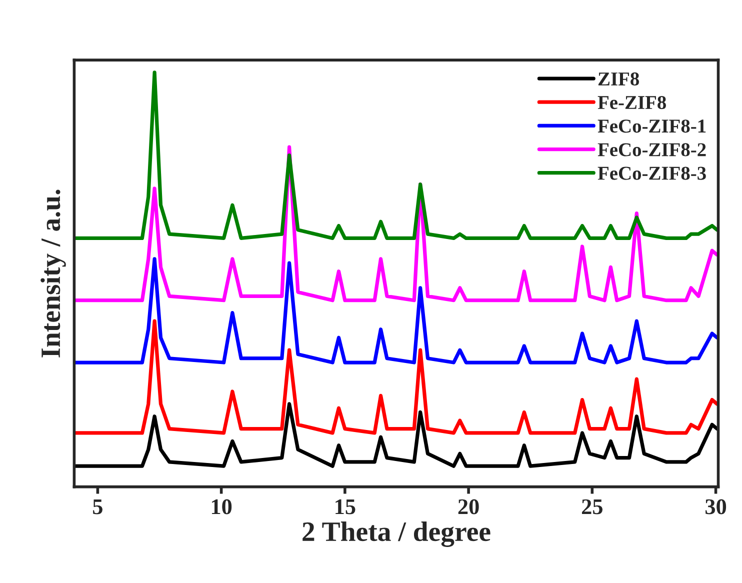 Image resolution: width=742 pixels, height=583 pixels. What do you see at coordinates (97, 506) in the screenshot?
I see `x-tick-label: 5` at bounding box center [97, 506].